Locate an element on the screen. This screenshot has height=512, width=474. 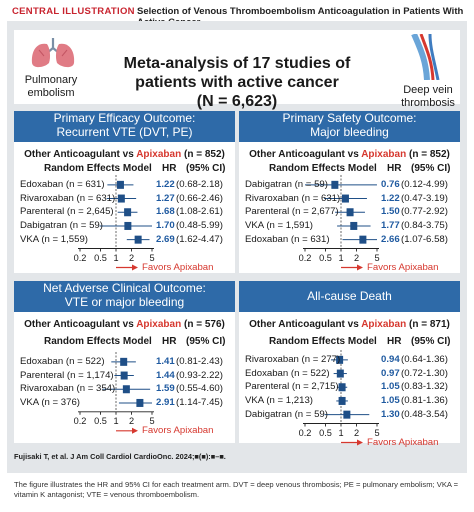
hr-value: 1.05 is located at coordinates (390, 400).